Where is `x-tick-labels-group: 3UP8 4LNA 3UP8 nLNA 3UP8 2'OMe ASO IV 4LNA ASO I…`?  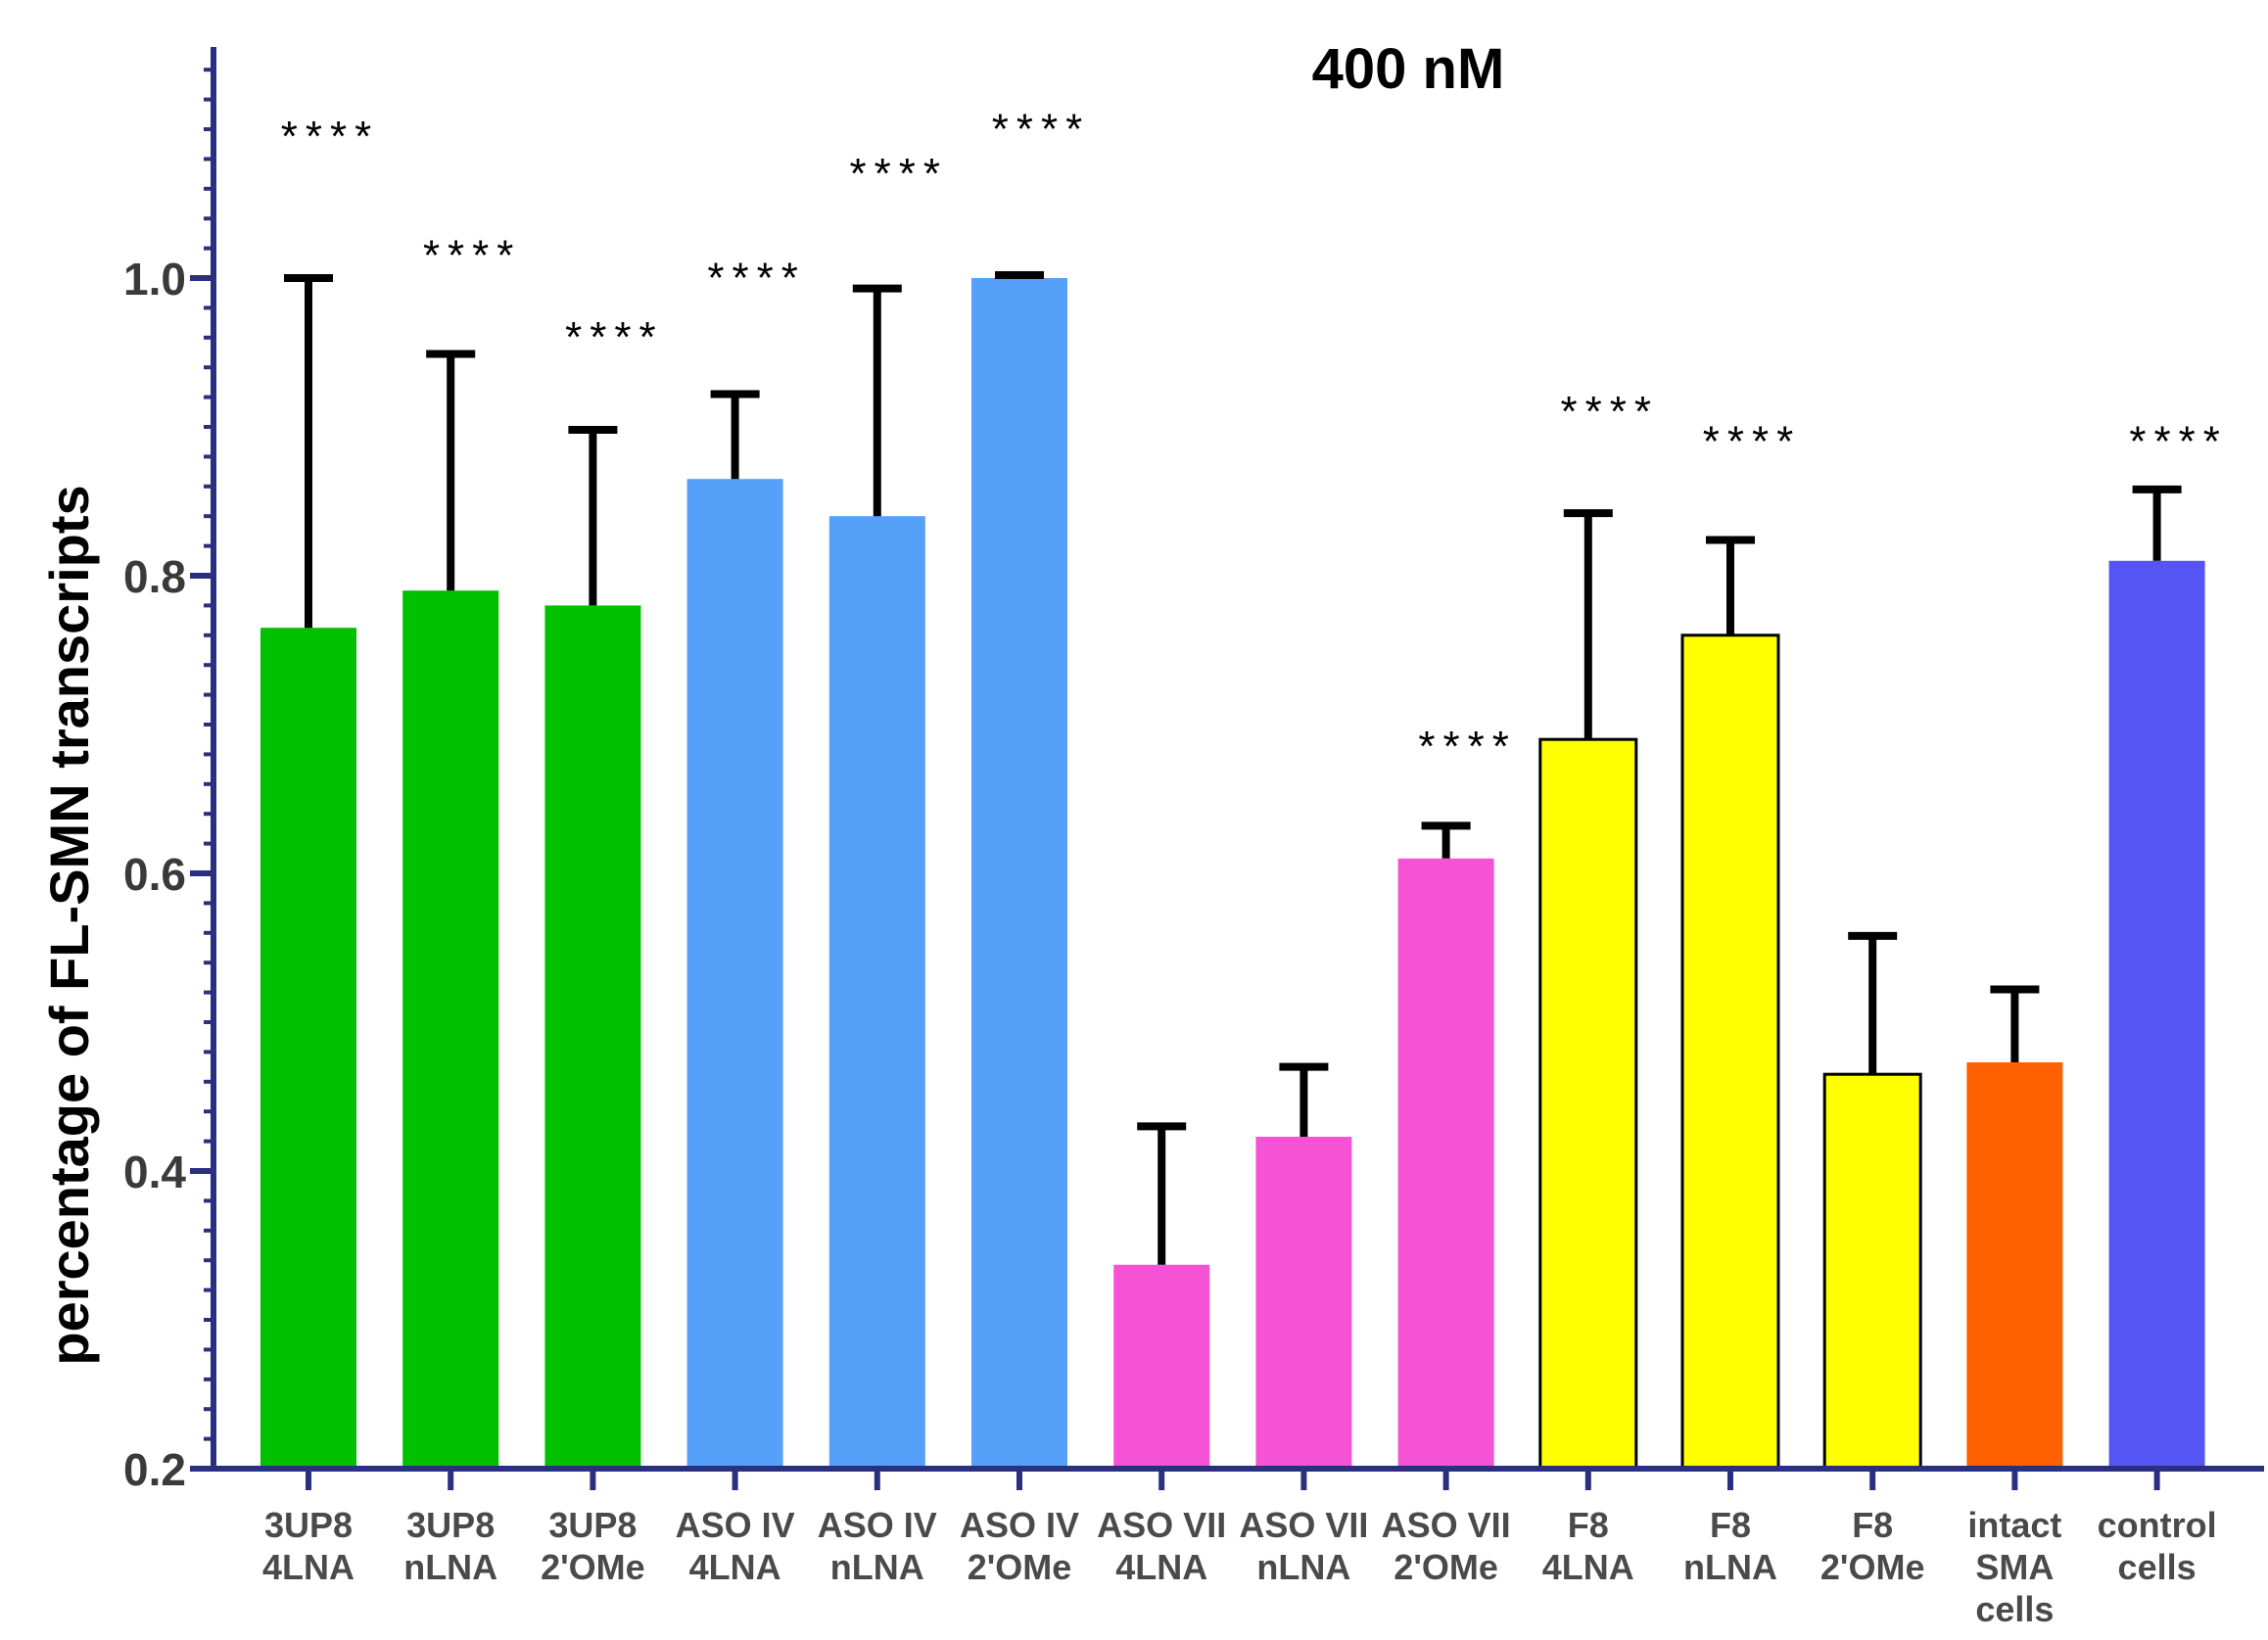 x-tick-labels-group: 3UP8 4LNA 3UP8 nLNA 3UP8 2'OMe ASO IV 4LNA ASO I… is located at coordinates (1239, 1567).